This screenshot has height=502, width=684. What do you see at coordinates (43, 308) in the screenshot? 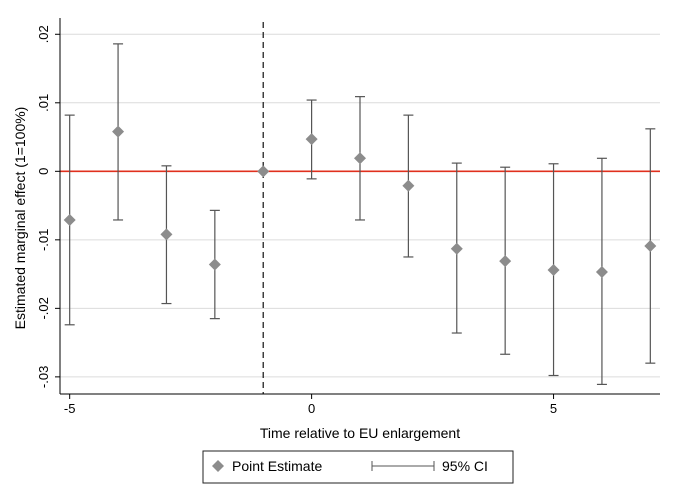
I see `y-tick-label: -.02` at bounding box center [43, 308].